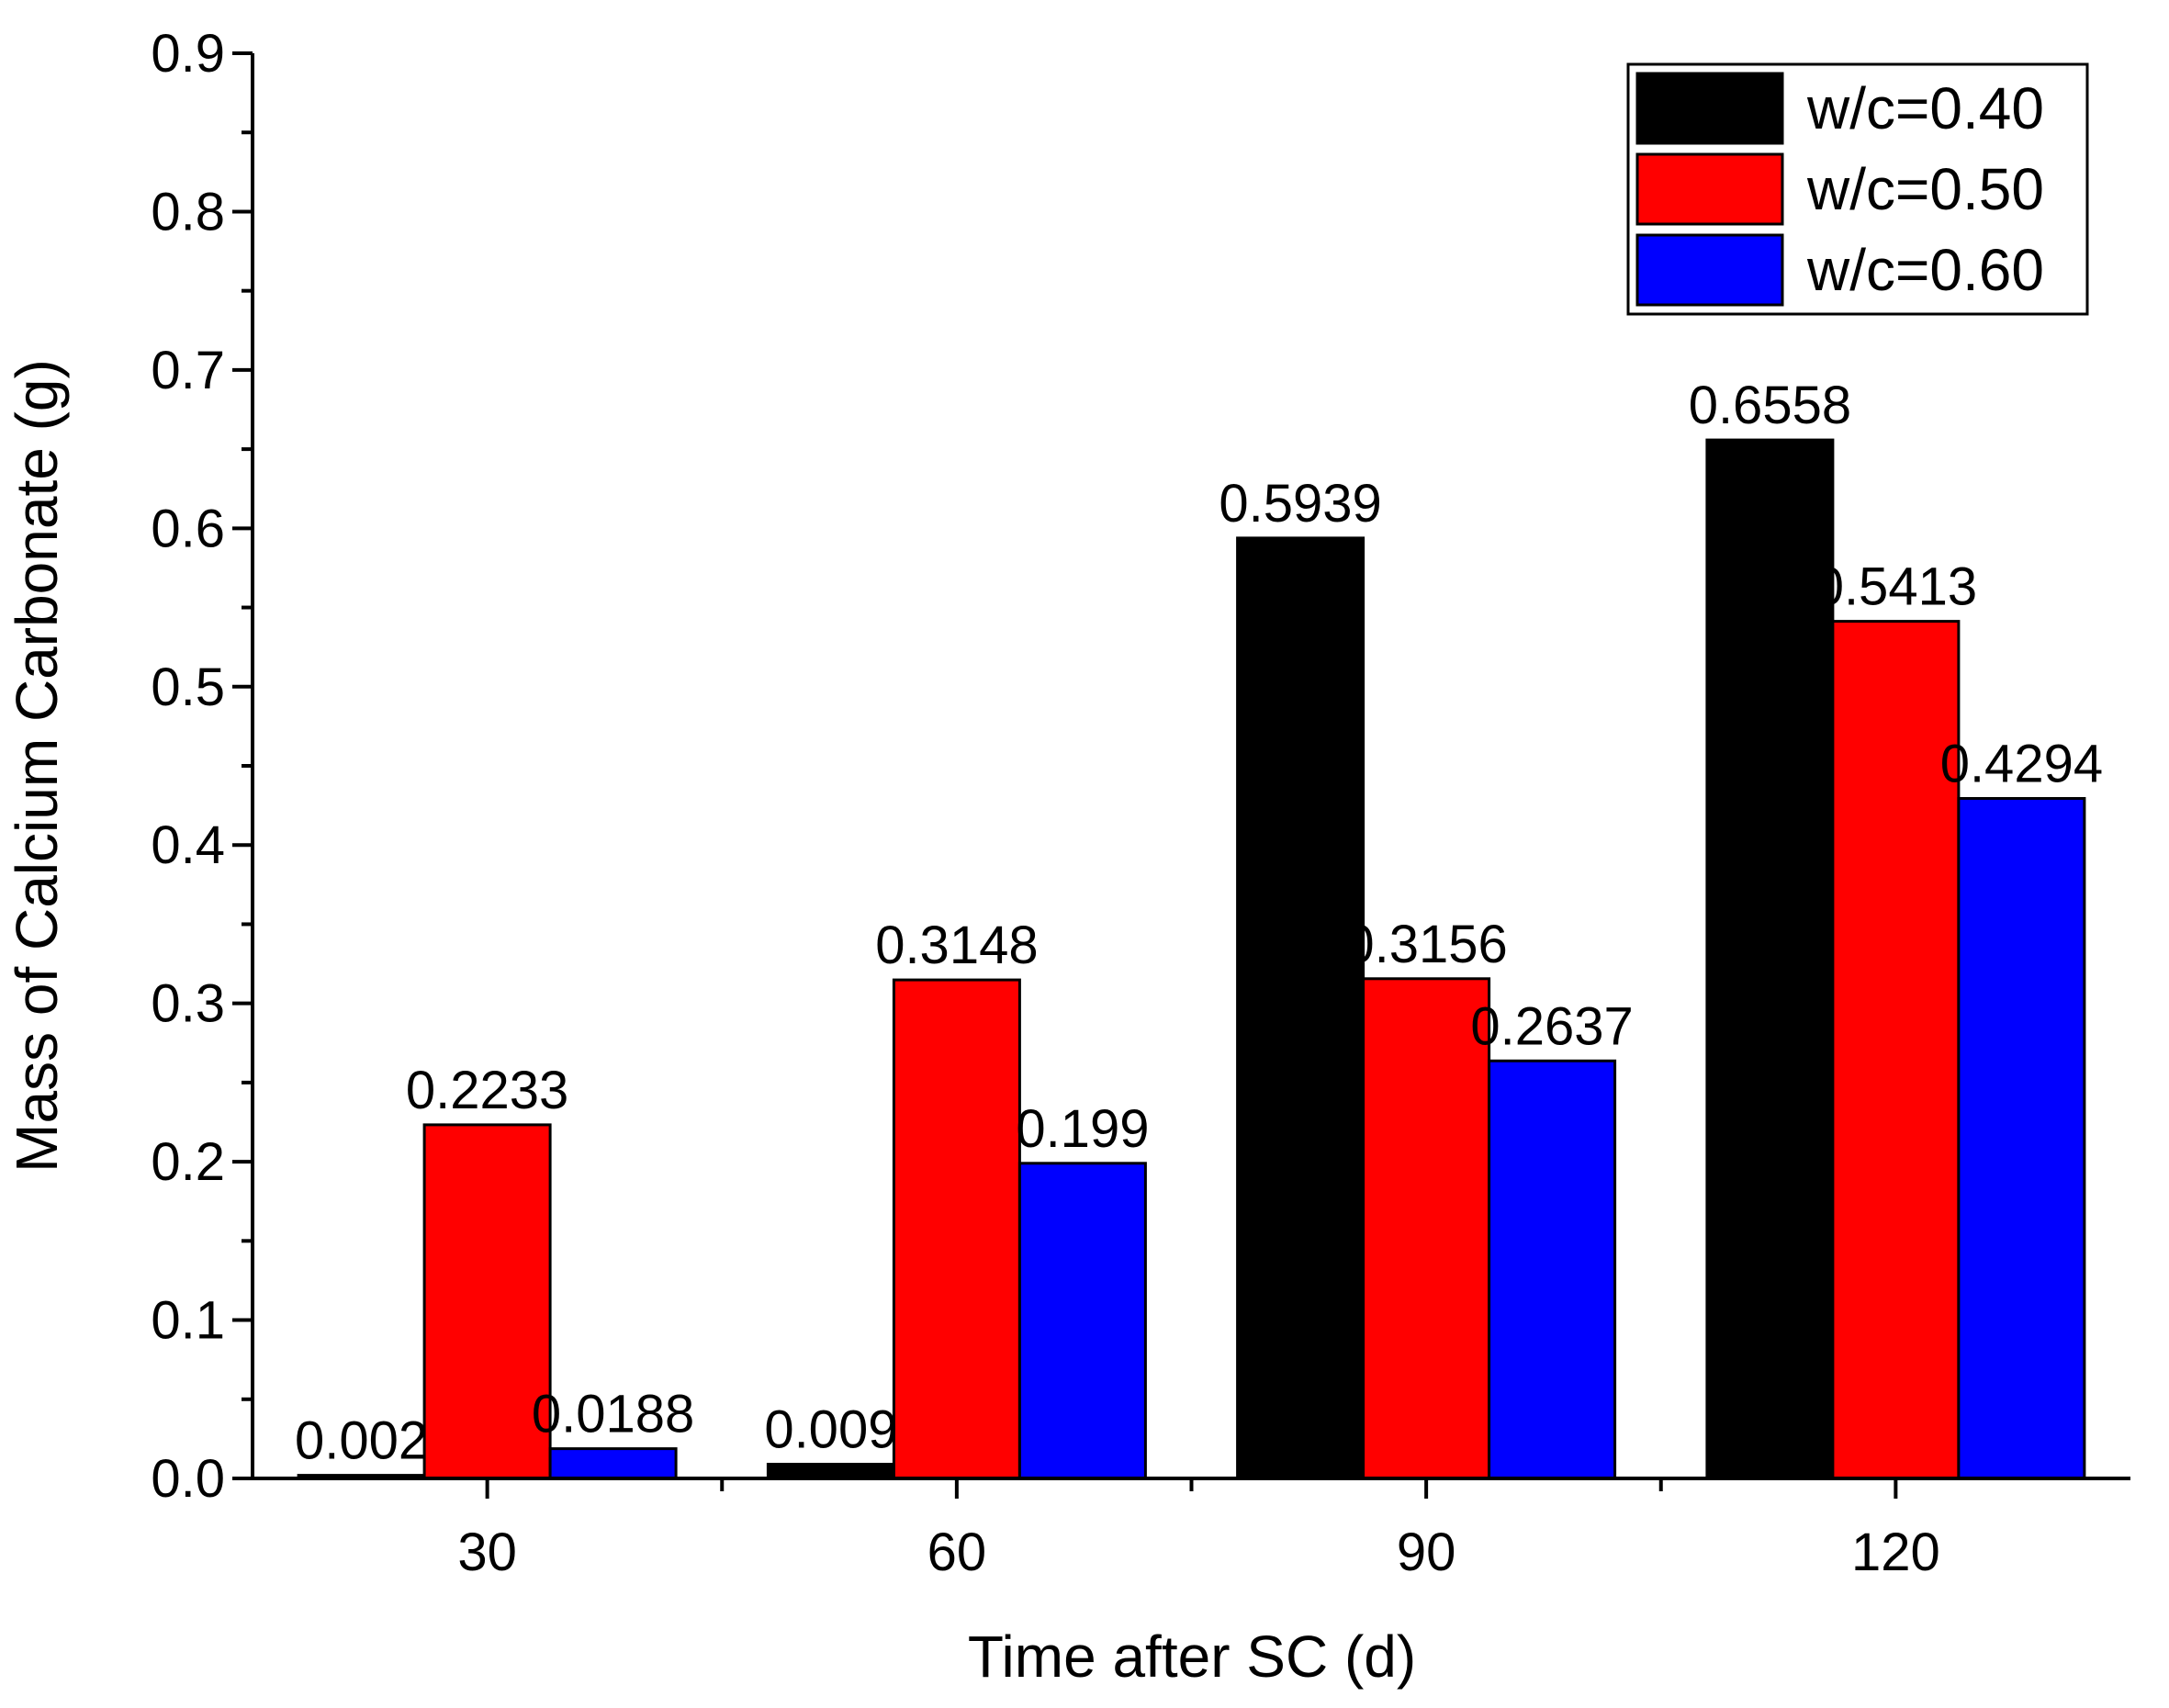 This screenshot has width=2169, height=1708. I want to click on x-tick-label: 90, so click(1426, 1553).